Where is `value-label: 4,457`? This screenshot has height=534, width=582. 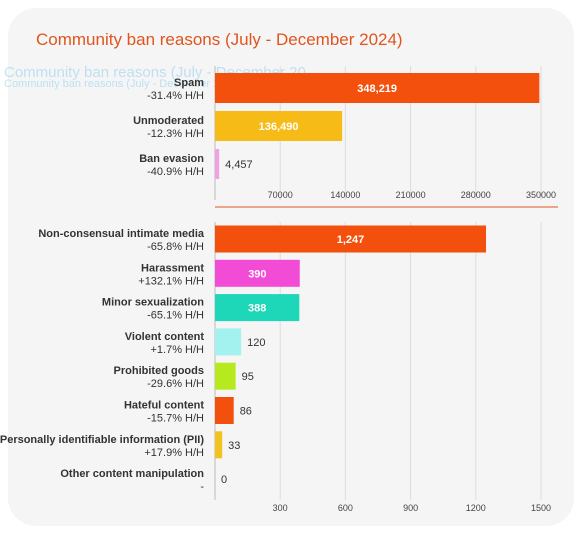 value-label: 4,457 is located at coordinates (239, 165).